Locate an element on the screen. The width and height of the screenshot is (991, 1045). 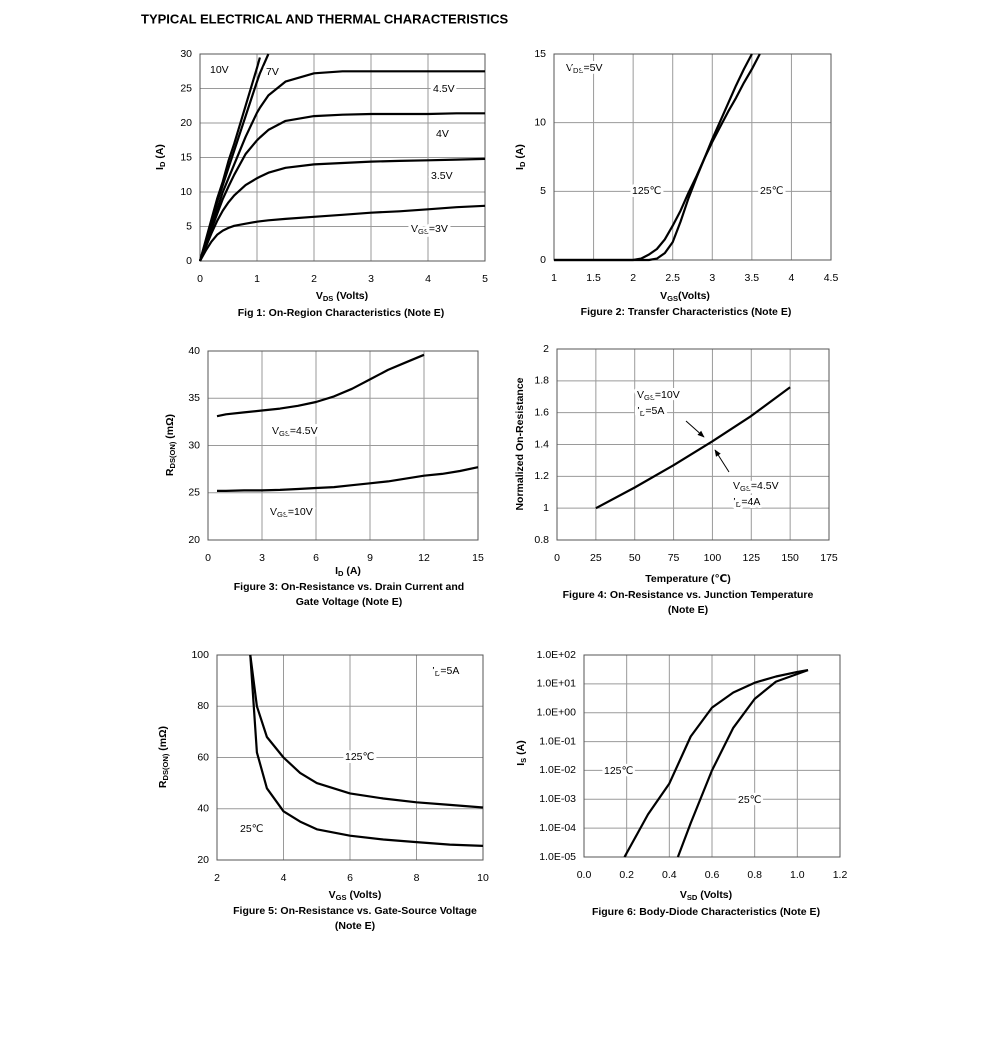
series-label: VGS=4.5V is located at coordinates (295, 431).